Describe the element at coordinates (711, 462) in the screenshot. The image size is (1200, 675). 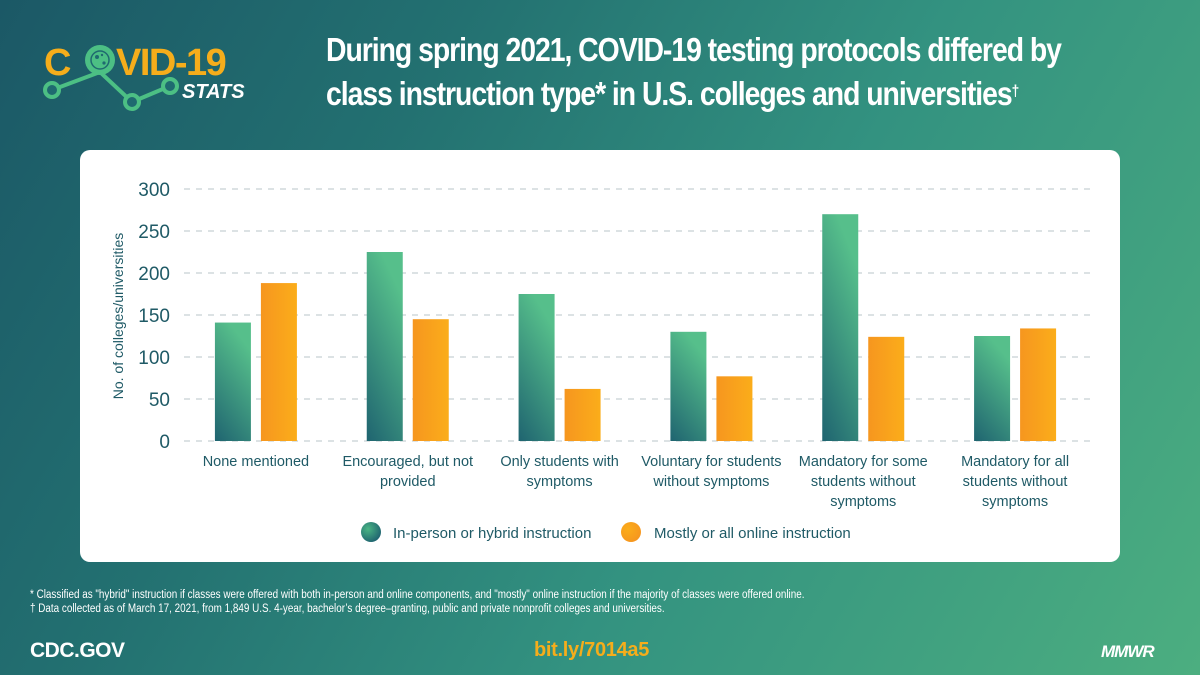
I see `x-category-label: Voluntary for students` at that location.